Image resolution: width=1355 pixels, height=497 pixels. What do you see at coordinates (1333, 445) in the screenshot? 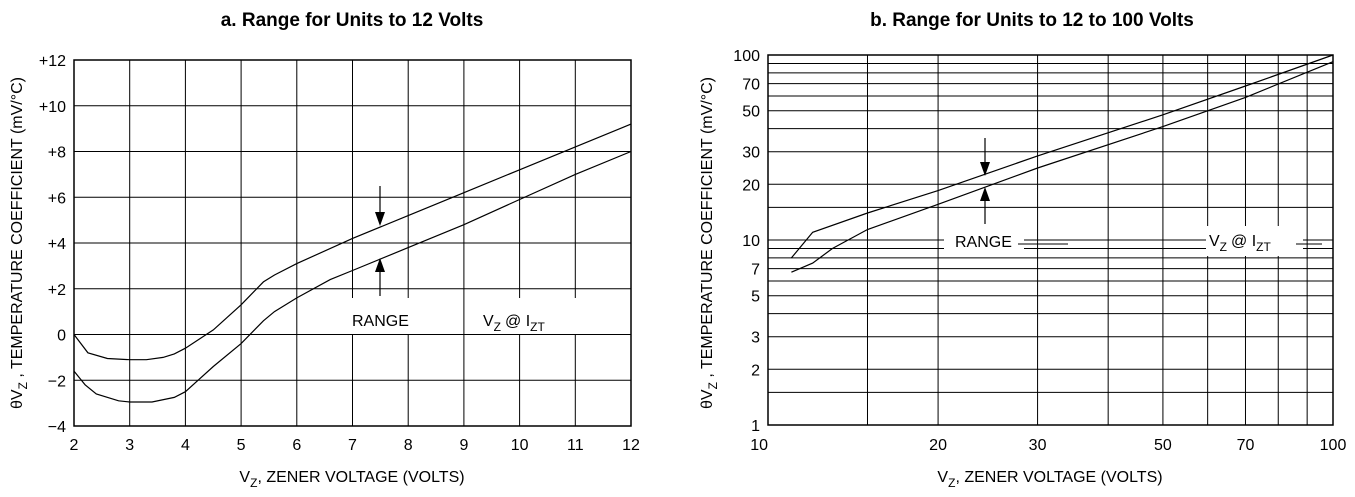
I see `chart-b-x-tick-label: 100` at bounding box center [1333, 445].